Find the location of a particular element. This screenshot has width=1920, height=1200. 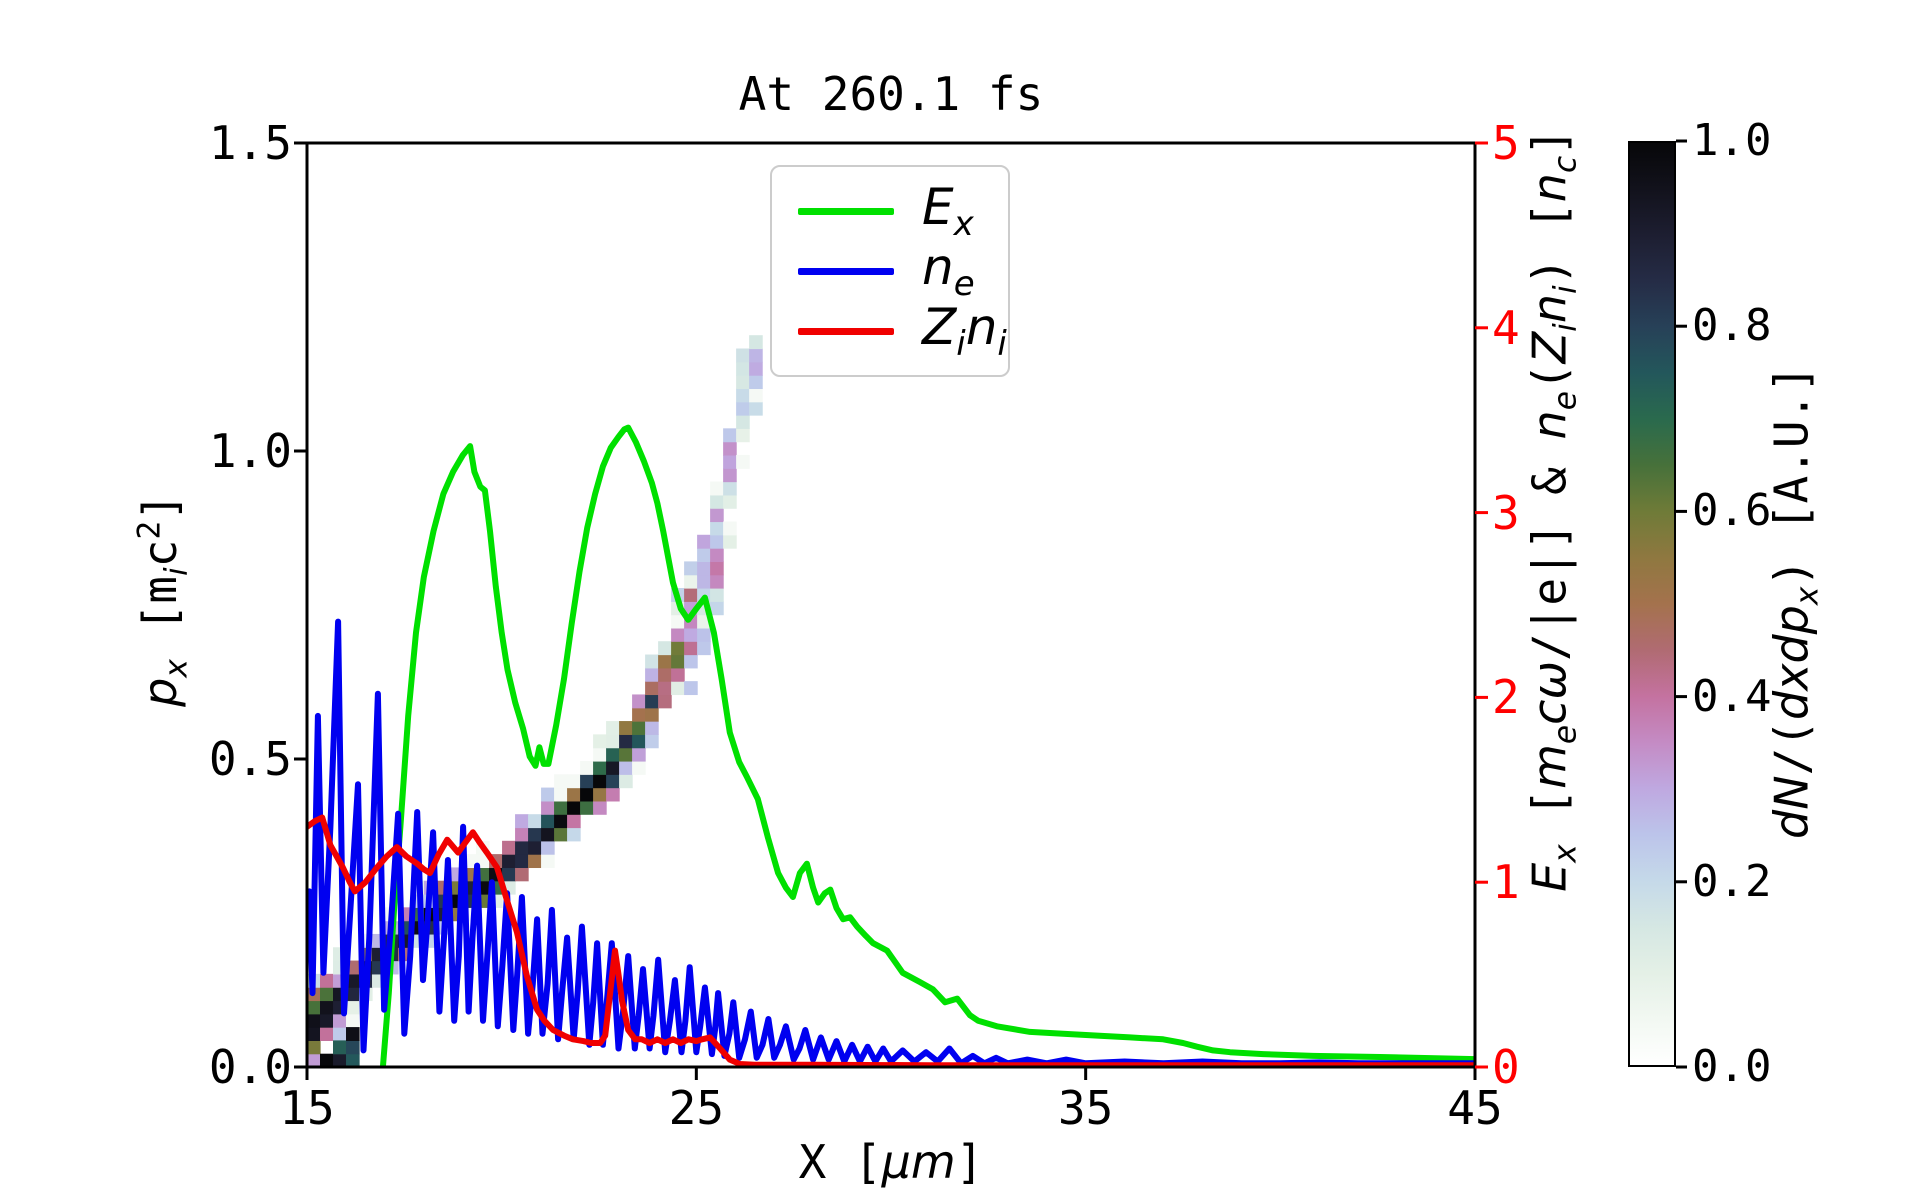

colorbar-tick-label: 0.0 is located at coordinates (1732, 1066).